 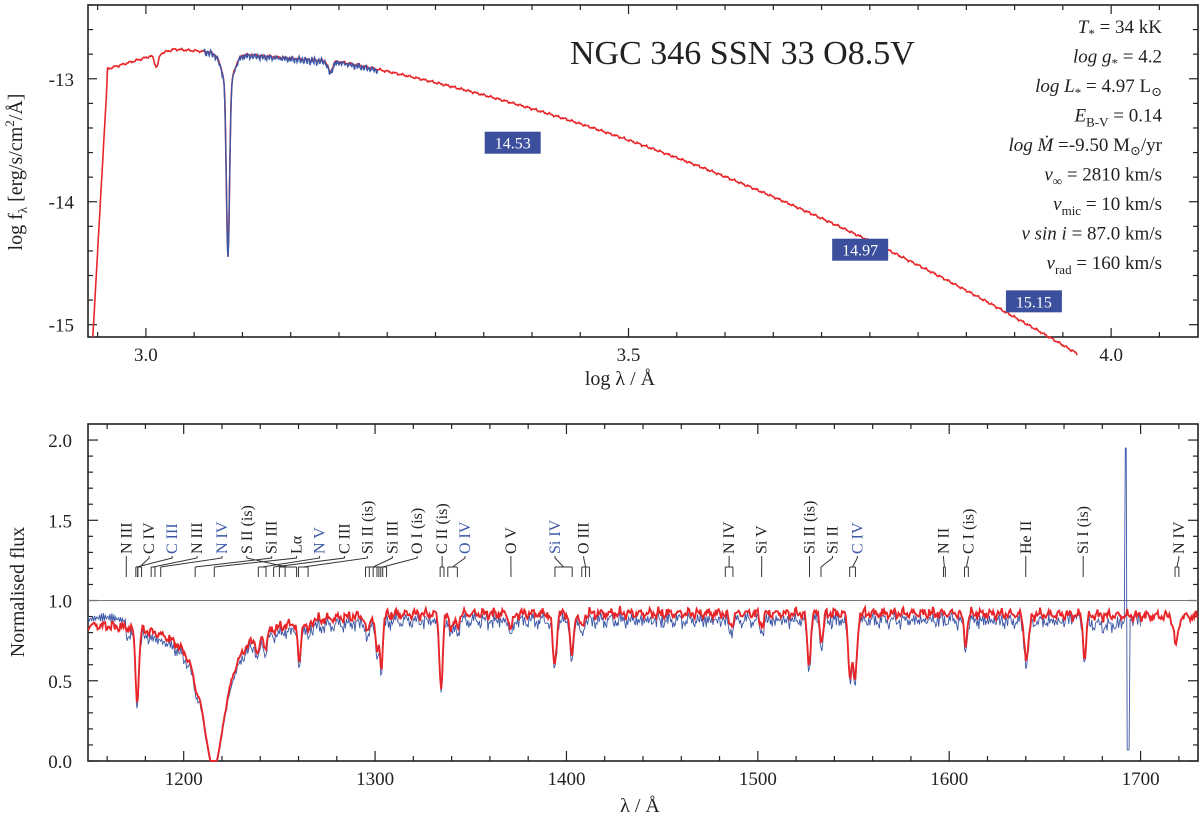 What do you see at coordinates (320, 540) in the screenshot?
I see `line-id-label: N V` at bounding box center [320, 540].